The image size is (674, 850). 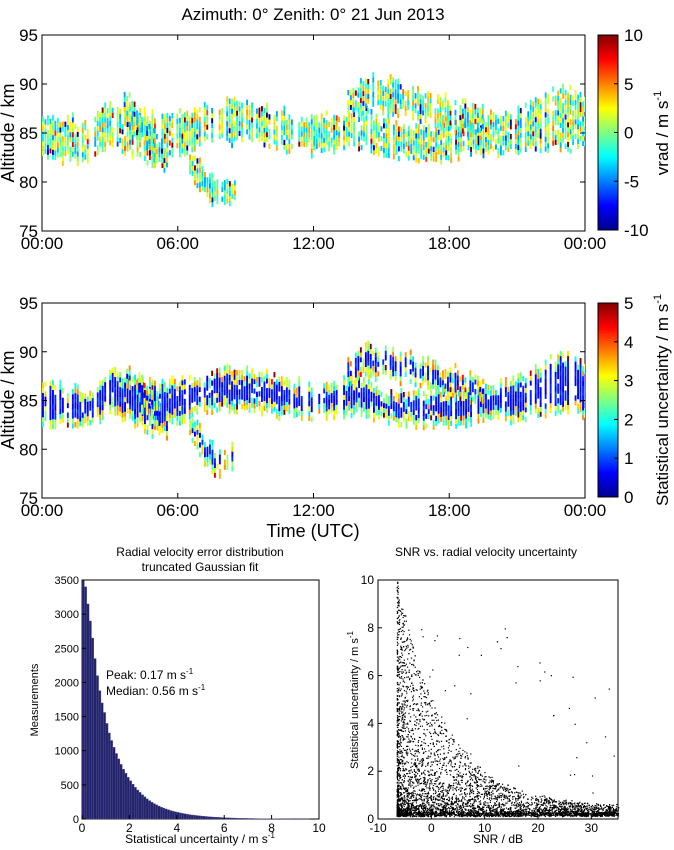 I want to click on vrad-colorbar-label-sup: -1, so click(x=658, y=96).